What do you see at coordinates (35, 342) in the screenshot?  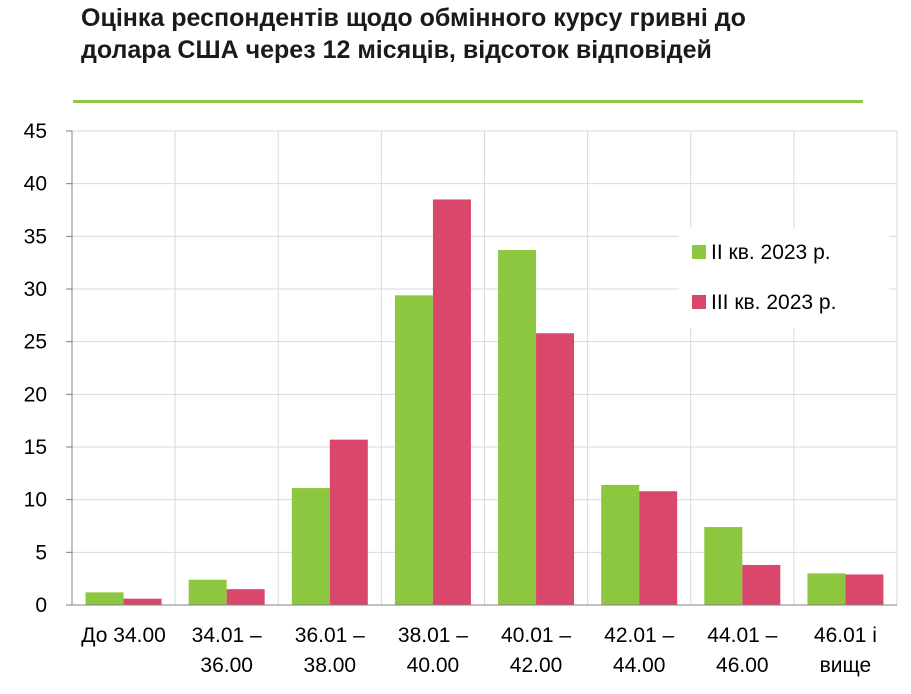 I see `y-tick-label: 25` at bounding box center [35, 342].